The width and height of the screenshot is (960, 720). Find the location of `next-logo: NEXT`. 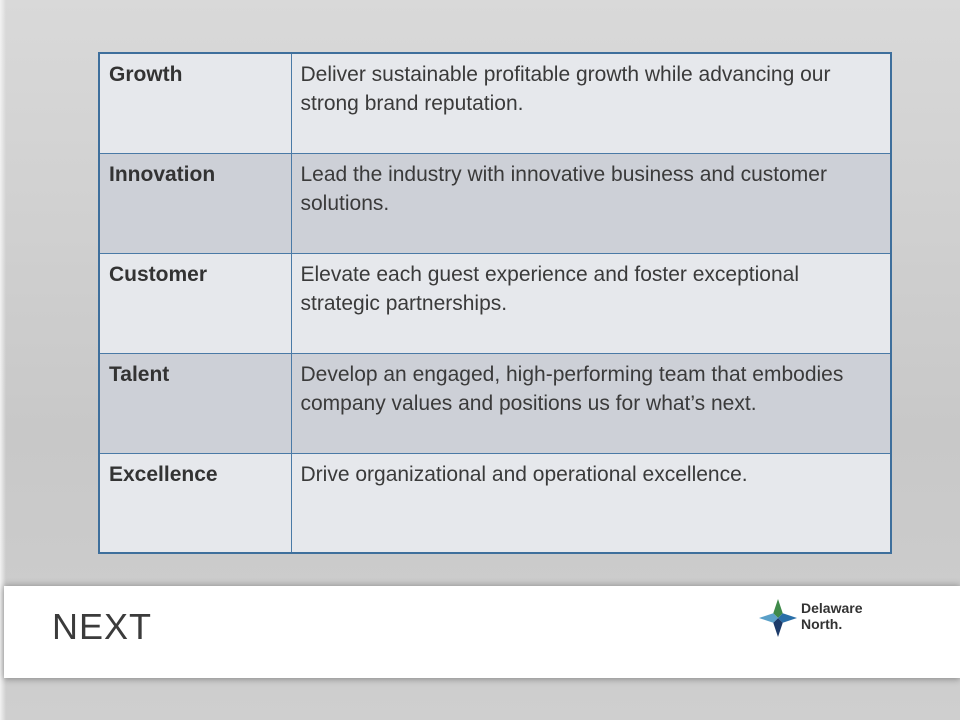

next-logo: NEXT is located at coordinates (102, 626).